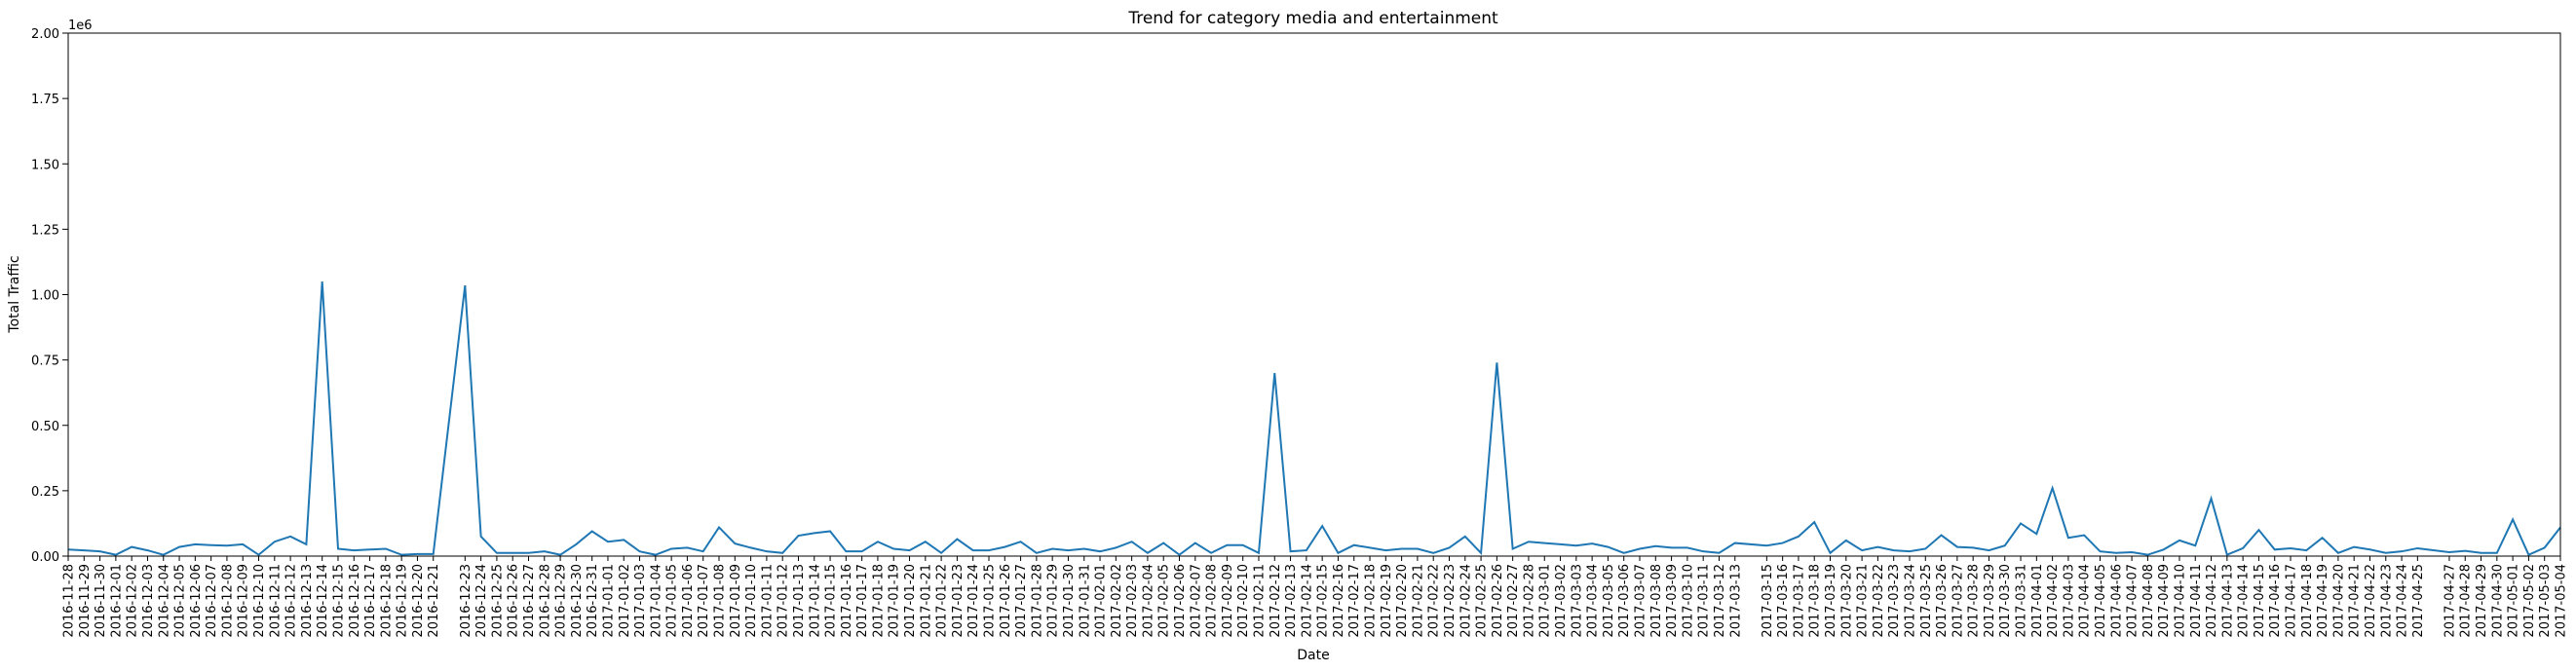 Image resolution: width=2576 pixels, height=672 pixels. What do you see at coordinates (926, 601) in the screenshot?
I see `x-tick-label: 2017-01-21` at bounding box center [926, 601].